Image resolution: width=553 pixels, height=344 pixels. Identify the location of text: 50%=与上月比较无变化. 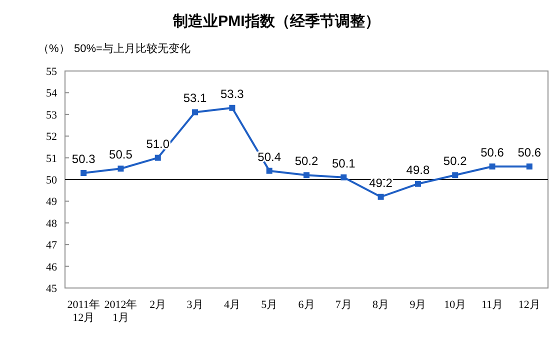
(132, 48).